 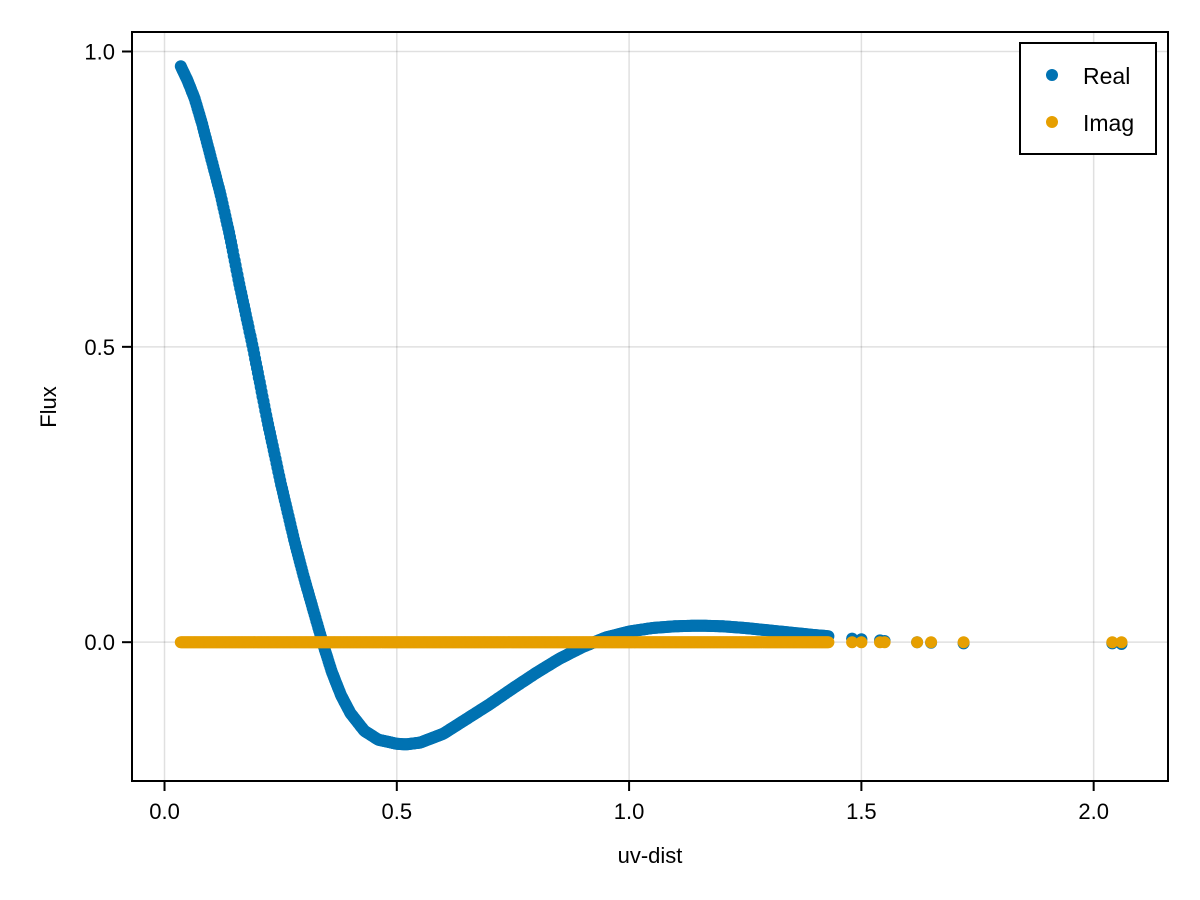 What do you see at coordinates (861, 811) in the screenshot?
I see `x-tick-label: 1.5` at bounding box center [861, 811].